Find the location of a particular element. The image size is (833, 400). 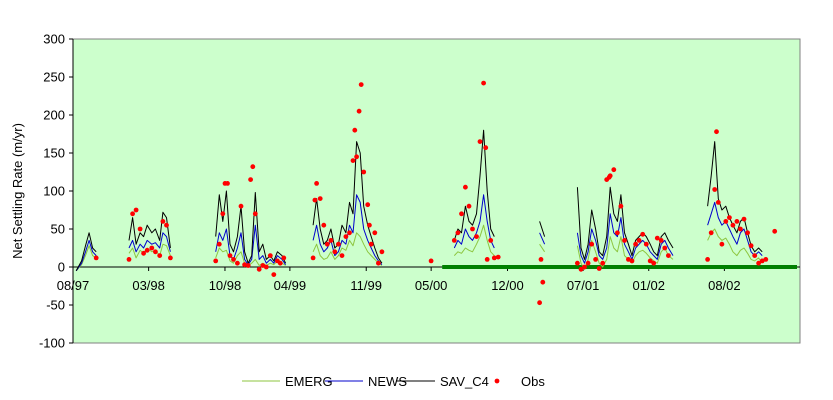

x-tick-label: 03/98 is located at coordinates (148, 285).